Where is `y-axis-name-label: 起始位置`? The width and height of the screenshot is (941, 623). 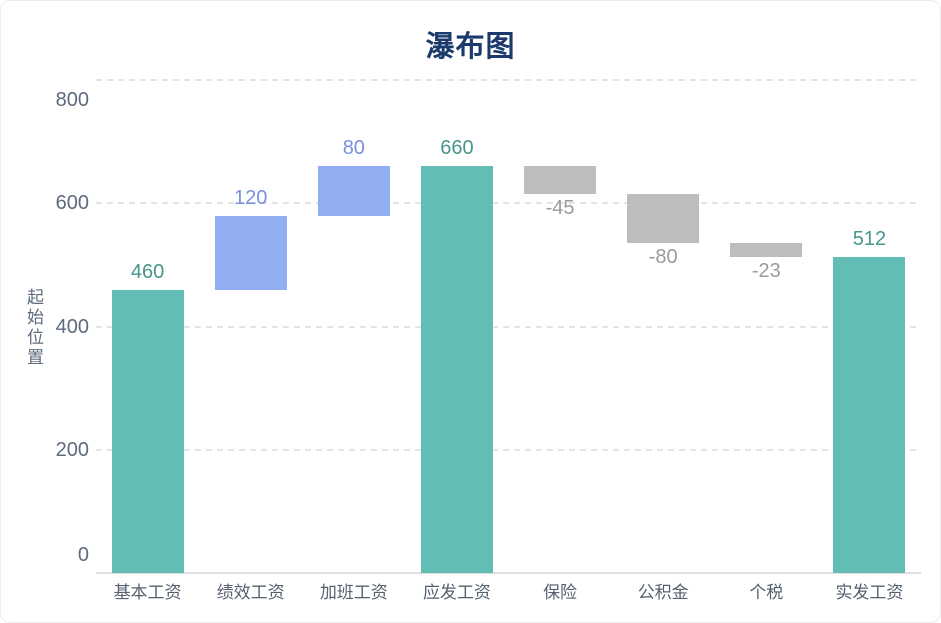 y-axis-name-label: 起始位置 is located at coordinates (33, 328).